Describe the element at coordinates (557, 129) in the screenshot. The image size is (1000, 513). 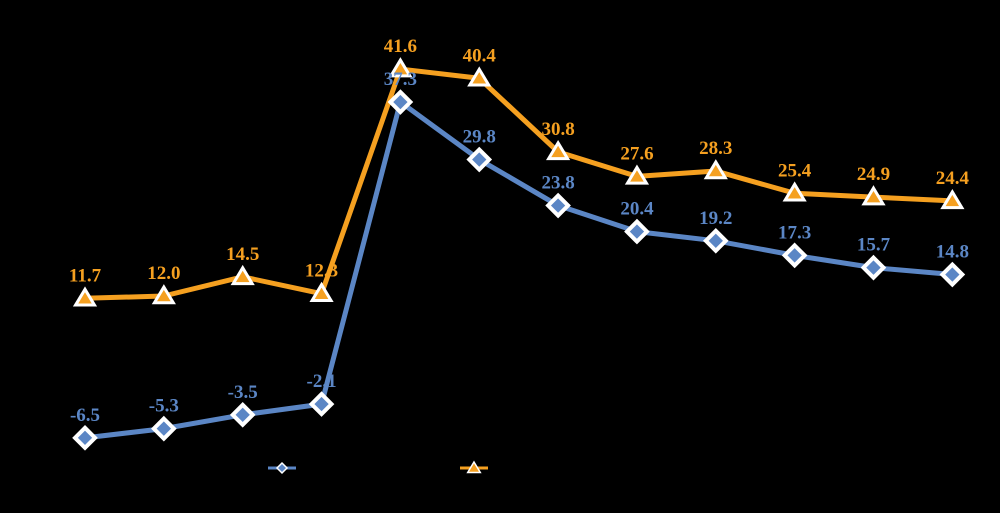
I see `series-1-data-label-6: 30.8` at that location.